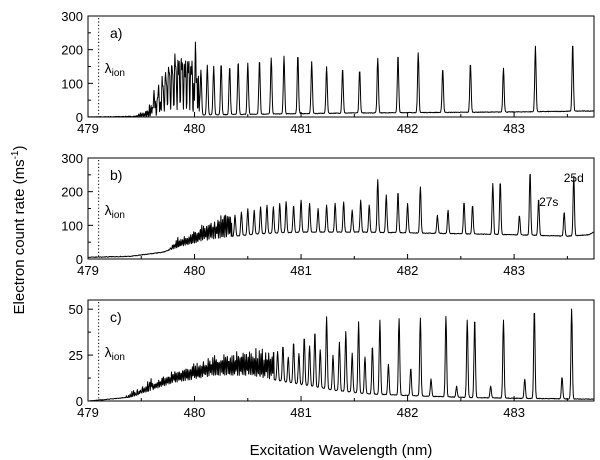 The image size is (600, 460). I want to click on x-axis-label: Excitation Wavelength (nm), so click(341, 450).